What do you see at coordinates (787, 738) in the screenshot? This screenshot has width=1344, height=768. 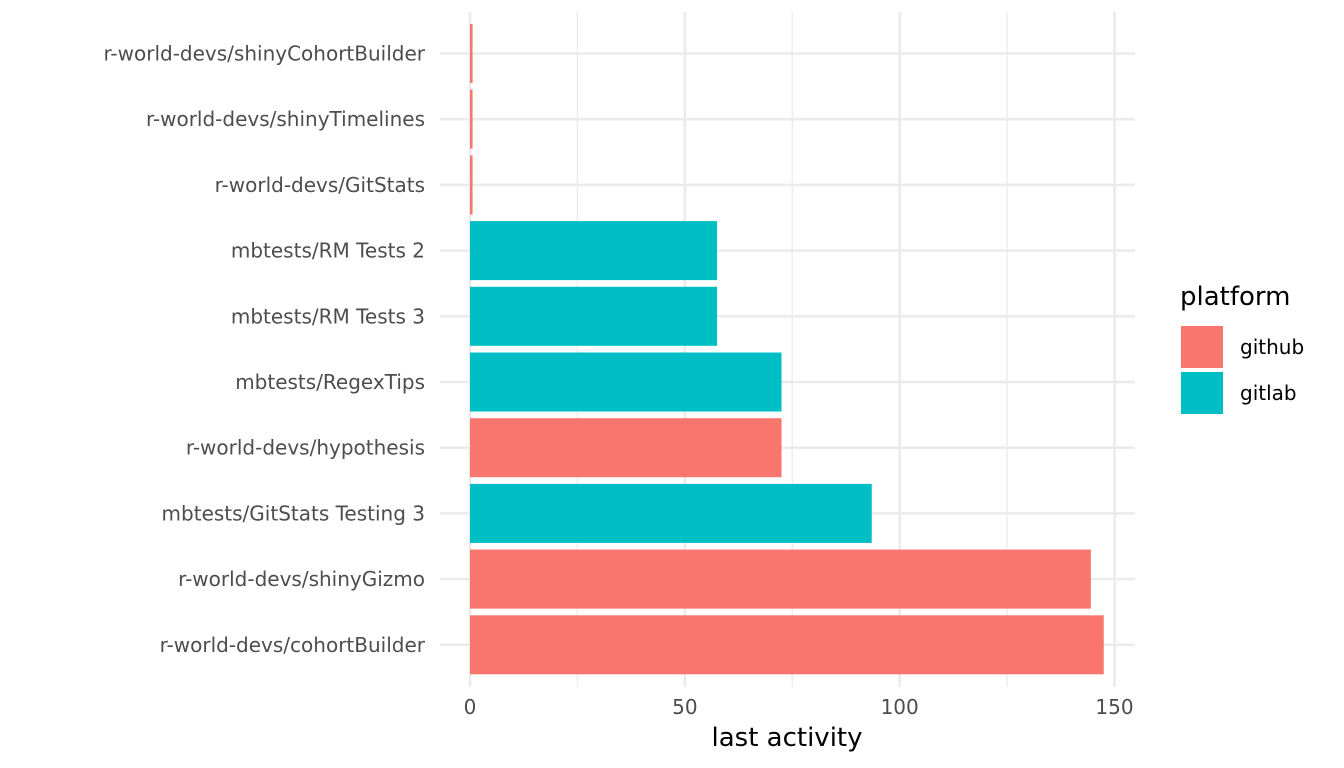 I see `x-axis-title: last activity` at bounding box center [787, 738].